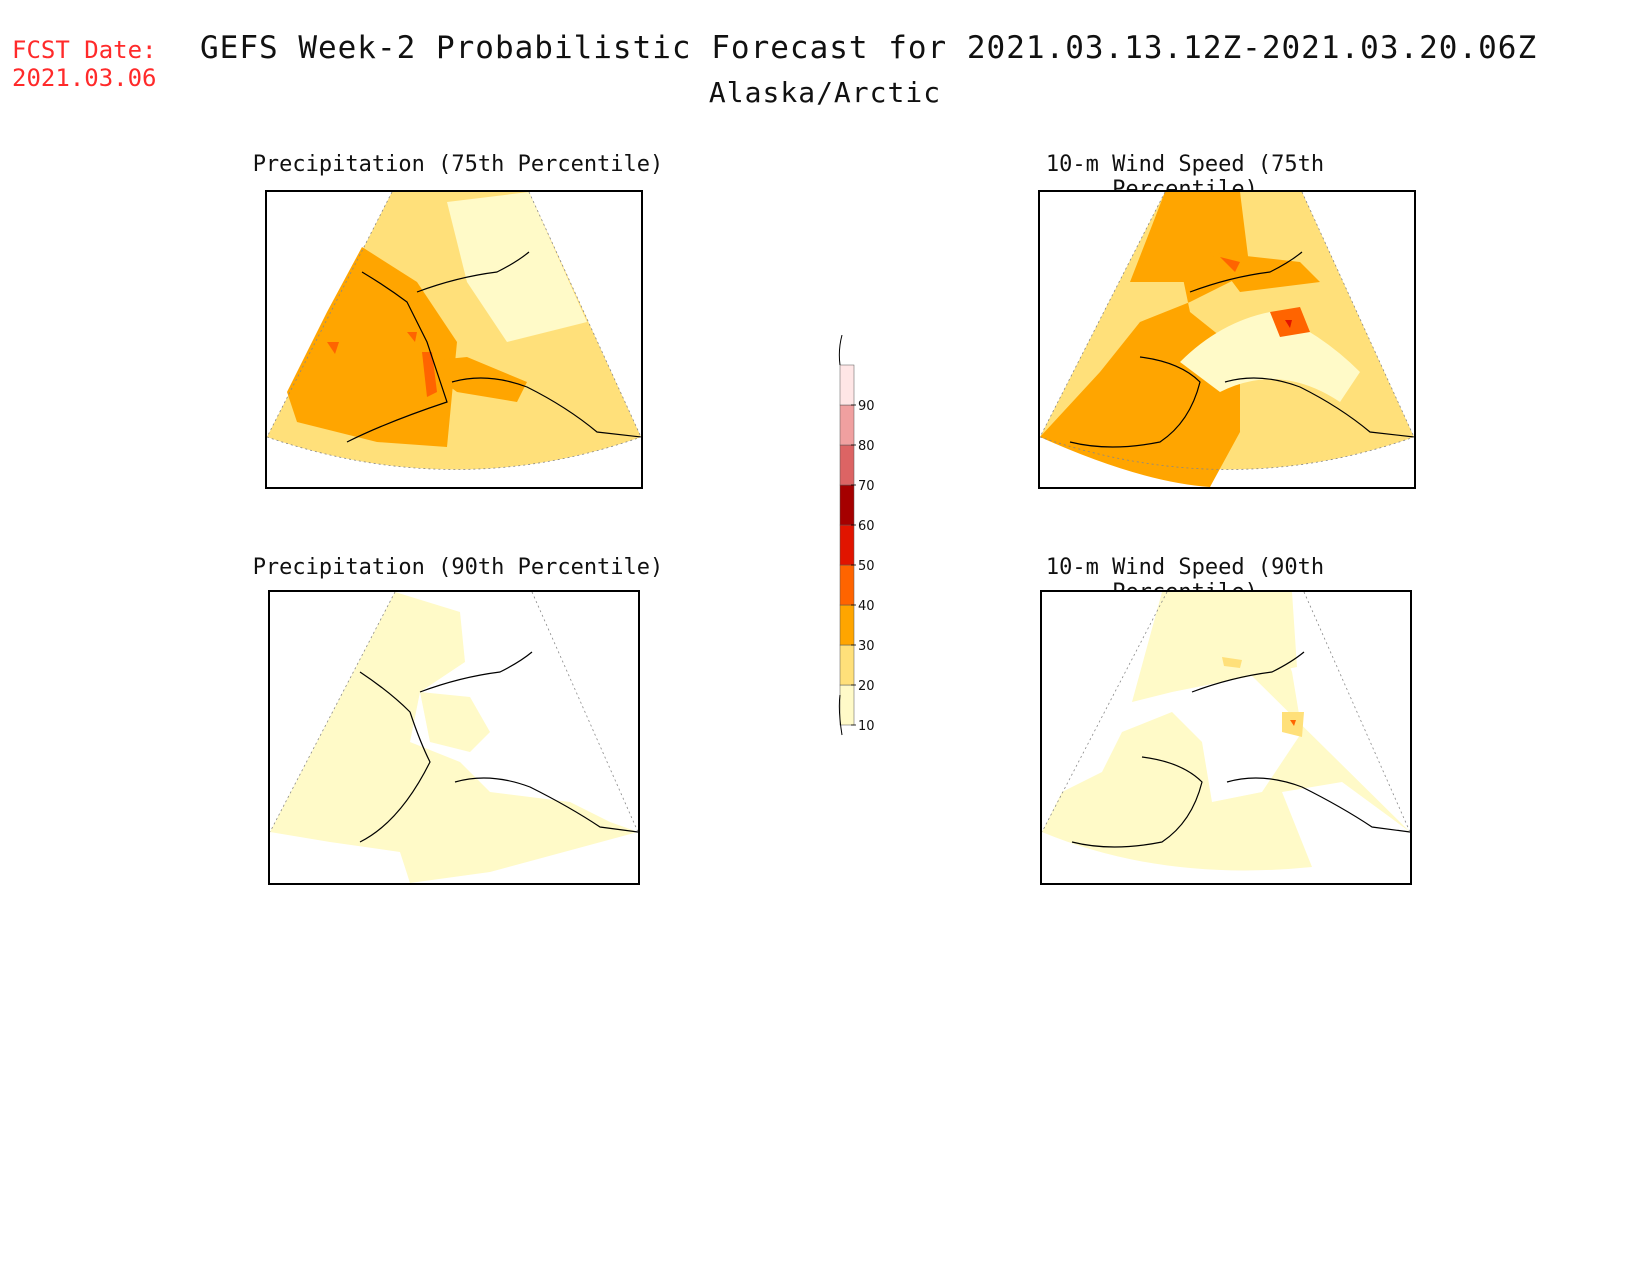 The width and height of the screenshot is (1650, 1275). I want to click on colorbar-tick-label: 30, so click(866, 646).